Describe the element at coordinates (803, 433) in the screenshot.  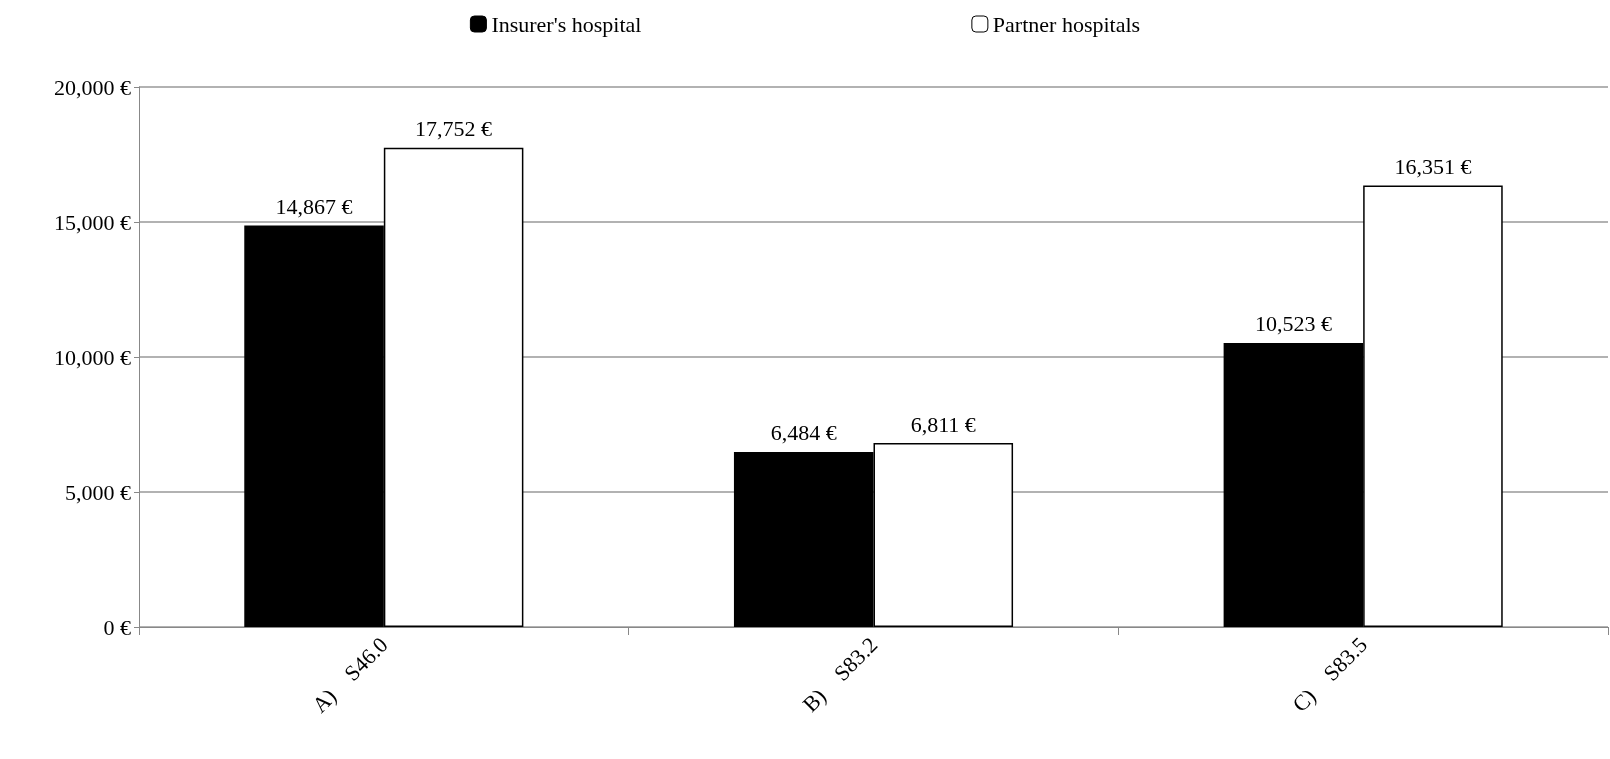
I see `data-label: 6,484 €` at that location.